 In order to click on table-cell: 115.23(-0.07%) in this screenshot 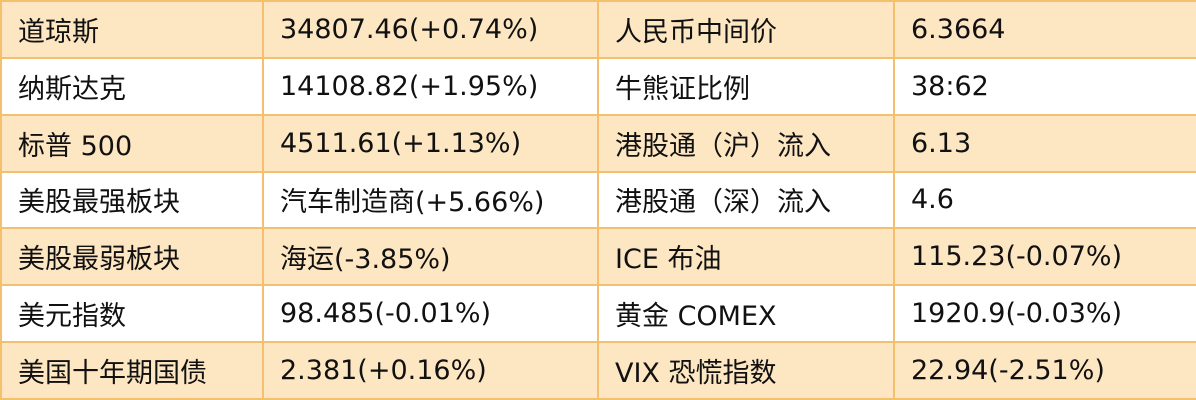, I will do `click(1044, 257)`.